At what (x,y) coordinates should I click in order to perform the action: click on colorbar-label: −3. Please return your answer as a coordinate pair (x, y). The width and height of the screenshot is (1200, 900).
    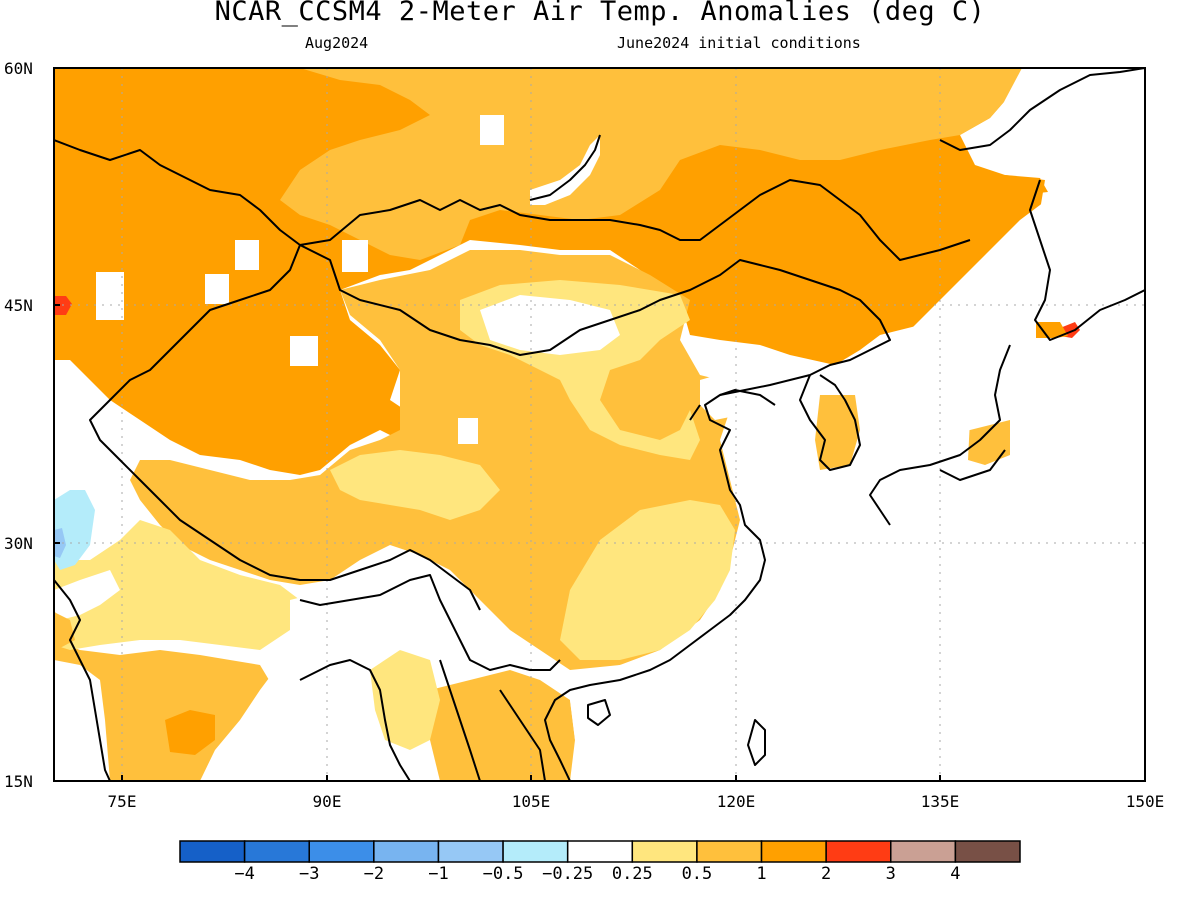
    Looking at the image, I should click on (309, 874).